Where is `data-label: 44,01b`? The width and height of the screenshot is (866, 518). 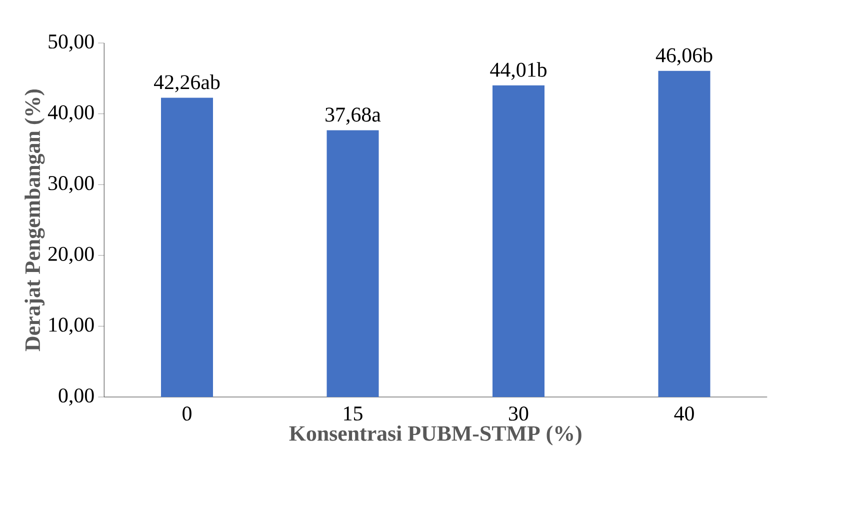 data-label: 44,01b is located at coordinates (518, 71).